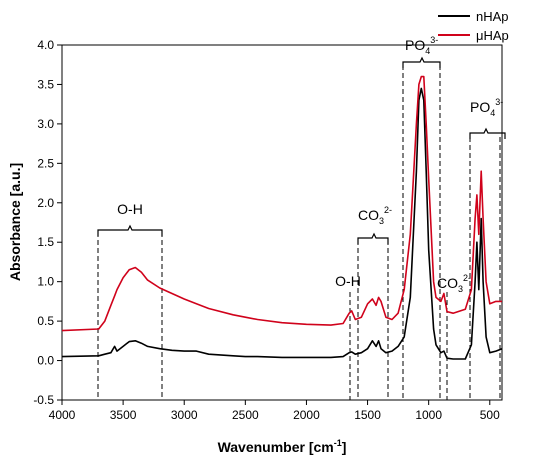 This screenshot has height=465, width=550. I want to click on y-tick-label: 2.0, so click(45, 203).